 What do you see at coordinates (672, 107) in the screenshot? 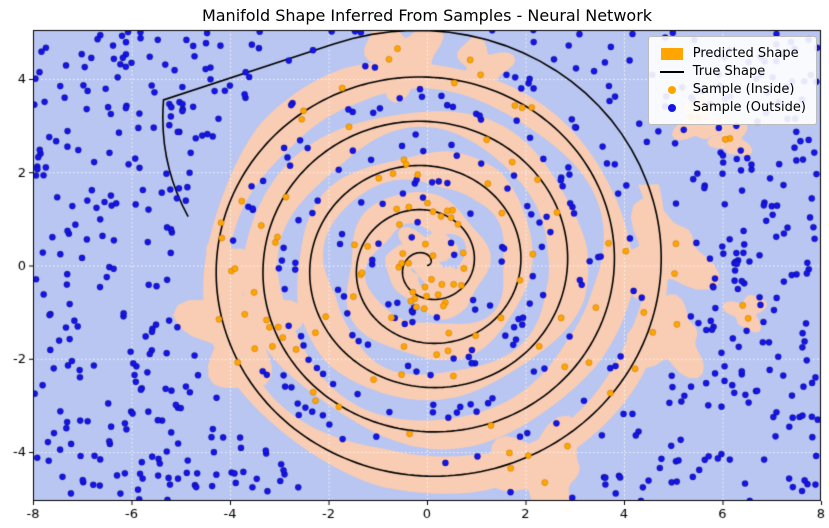
I see `sample-outside-dot-icon` at bounding box center [672, 107].